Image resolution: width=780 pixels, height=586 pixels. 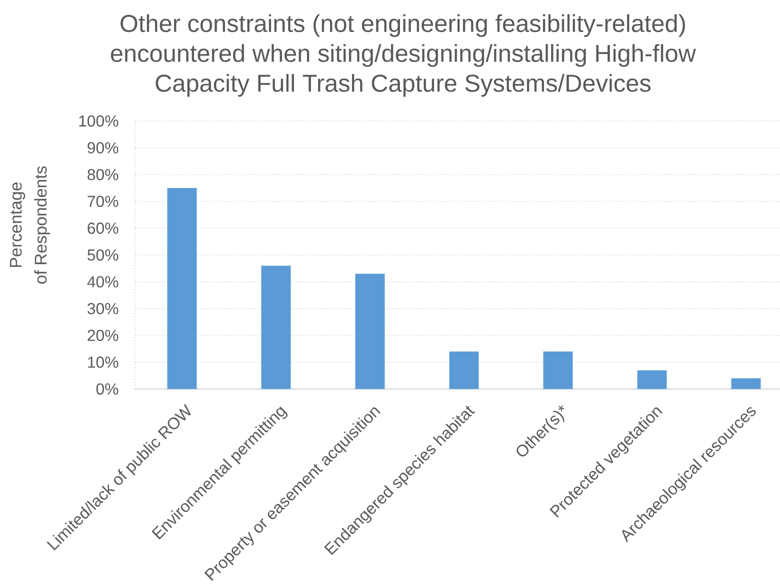 I want to click on y-axis-title: Percentage of Respondents, so click(x=30, y=225).